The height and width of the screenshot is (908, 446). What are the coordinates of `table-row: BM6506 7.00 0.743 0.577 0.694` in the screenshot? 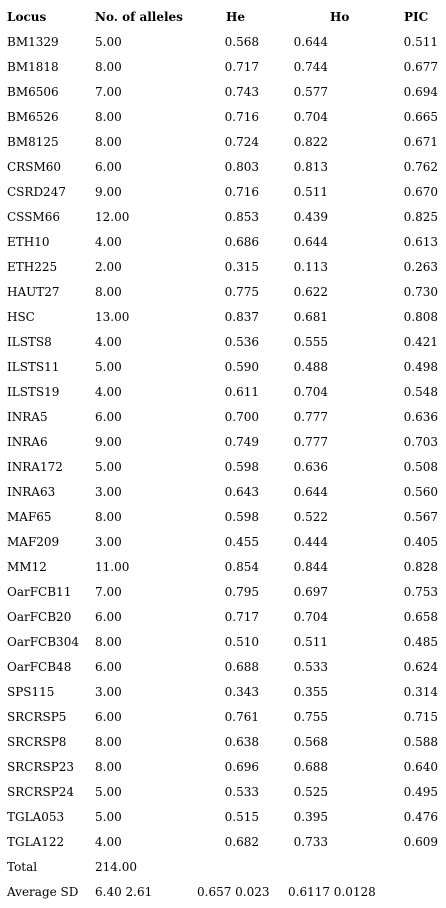 It's located at (223, 92).